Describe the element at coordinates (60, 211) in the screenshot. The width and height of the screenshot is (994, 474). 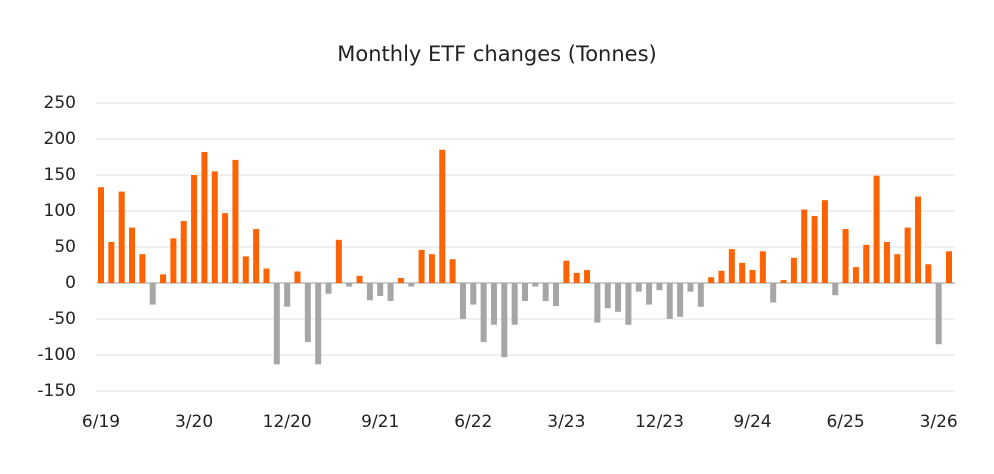
I see `y-tick-label: 100` at that location.